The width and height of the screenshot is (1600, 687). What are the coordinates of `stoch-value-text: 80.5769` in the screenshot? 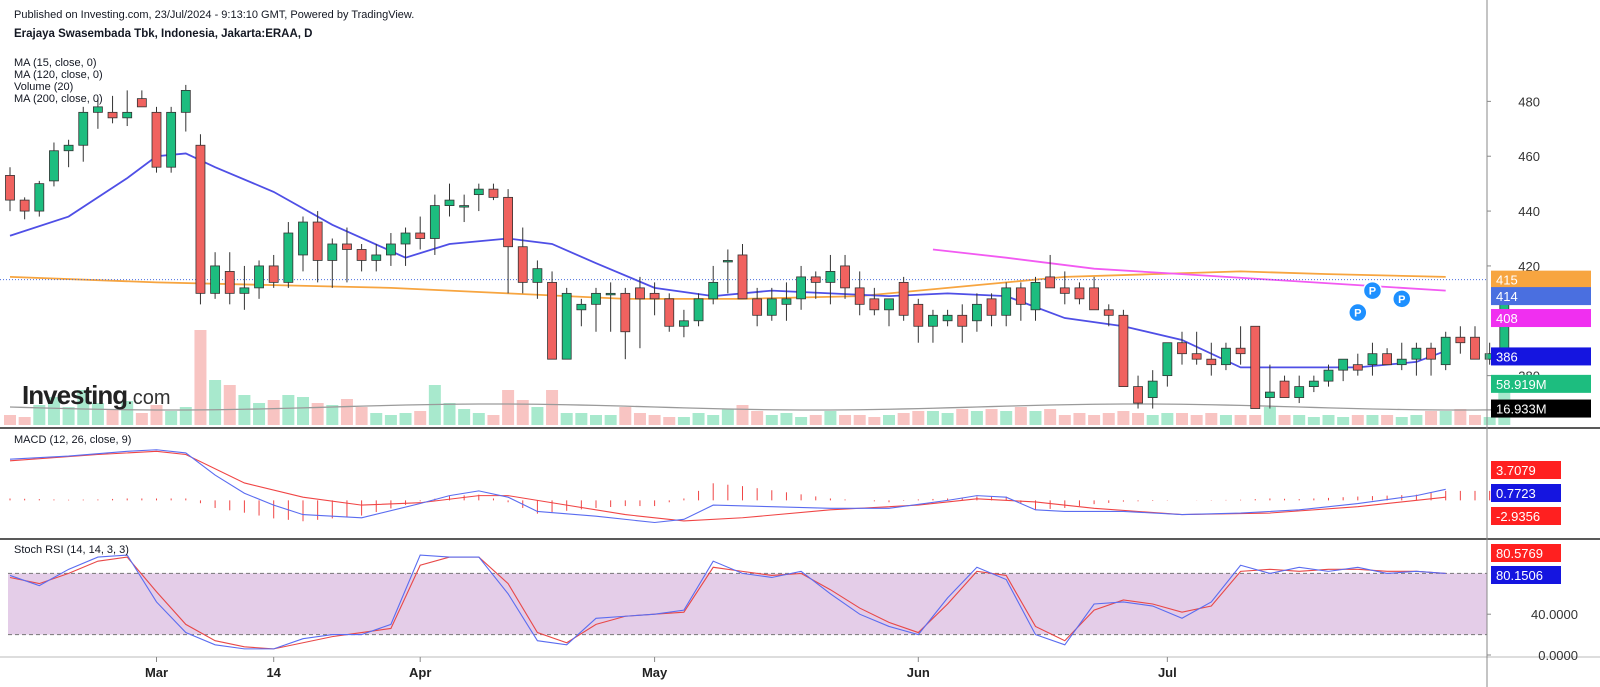 It's located at (1519, 553).